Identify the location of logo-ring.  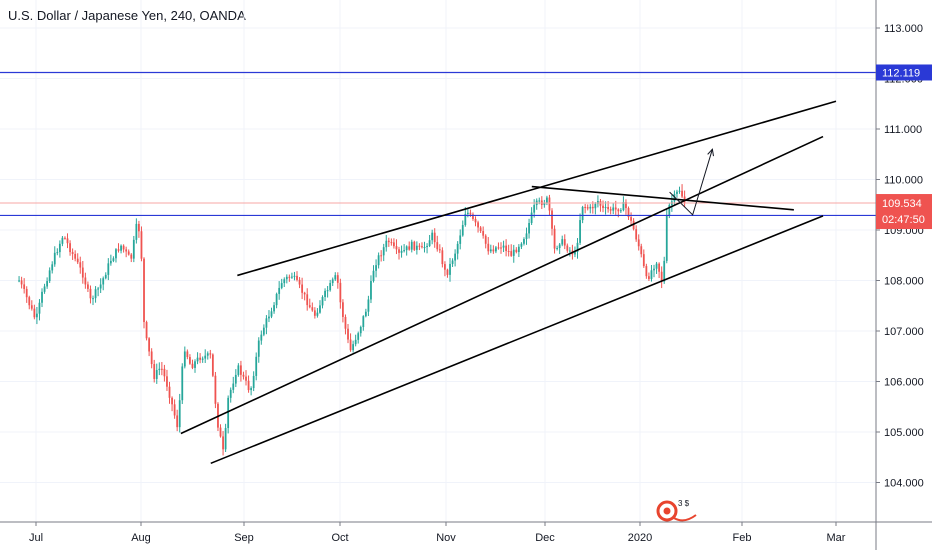
(667, 511).